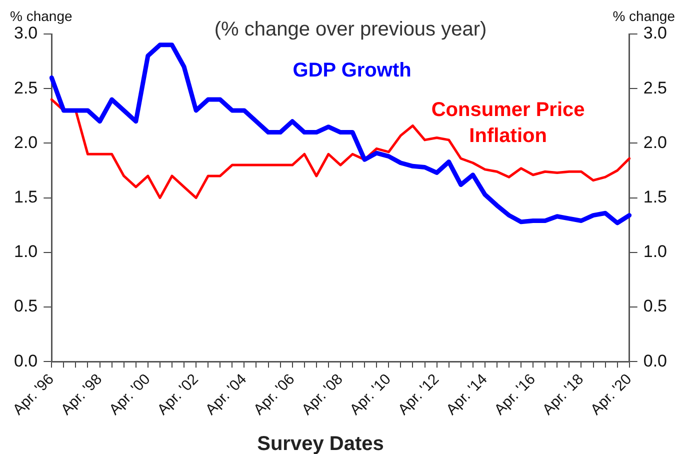 This screenshot has height=454, width=685. What do you see at coordinates (655, 88) in the screenshot?
I see `y2-tick-label: 2.5` at bounding box center [655, 88].